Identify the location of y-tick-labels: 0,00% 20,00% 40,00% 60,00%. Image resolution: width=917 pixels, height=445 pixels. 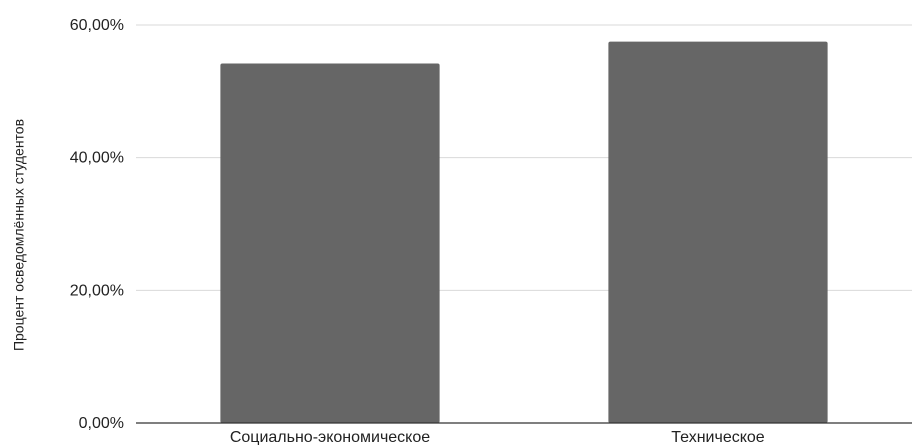
(97, 224).